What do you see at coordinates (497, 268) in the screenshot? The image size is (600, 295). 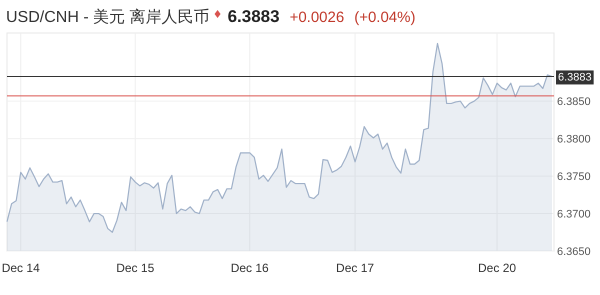 I see `x-tick-label: Dec 20` at bounding box center [497, 268].